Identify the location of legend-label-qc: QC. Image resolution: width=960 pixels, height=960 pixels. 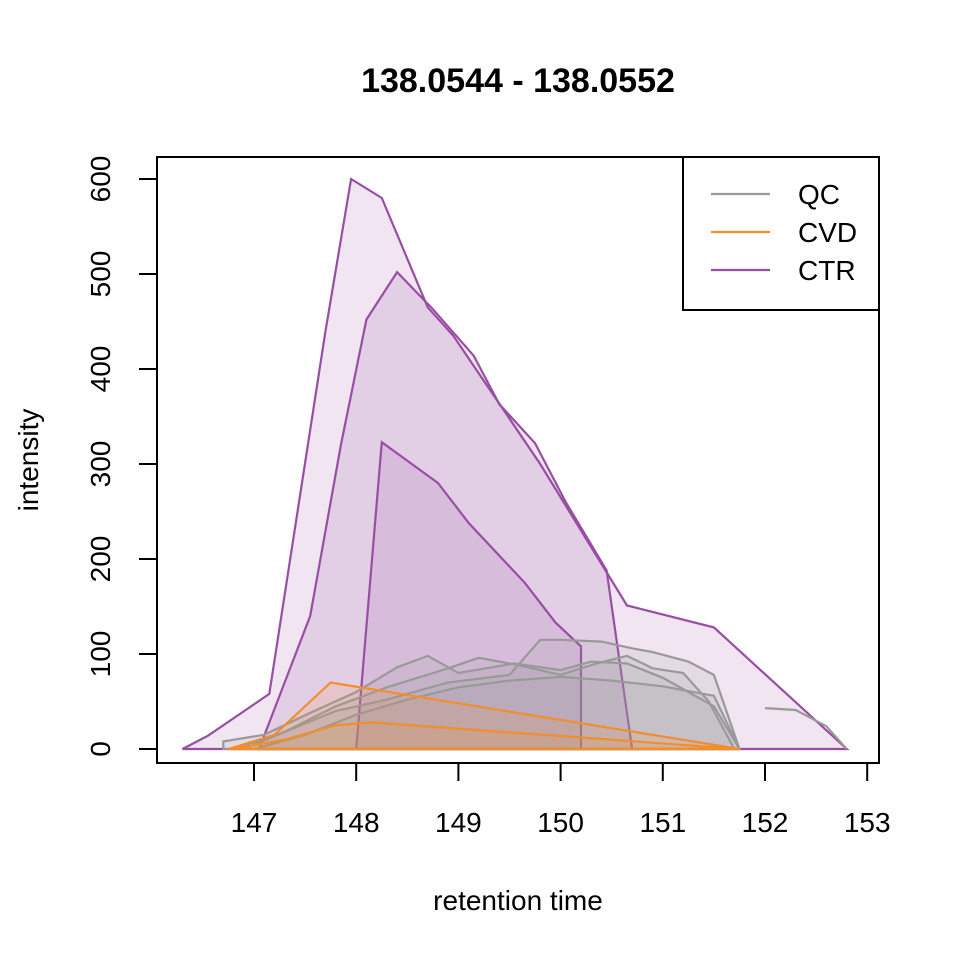
(819, 194).